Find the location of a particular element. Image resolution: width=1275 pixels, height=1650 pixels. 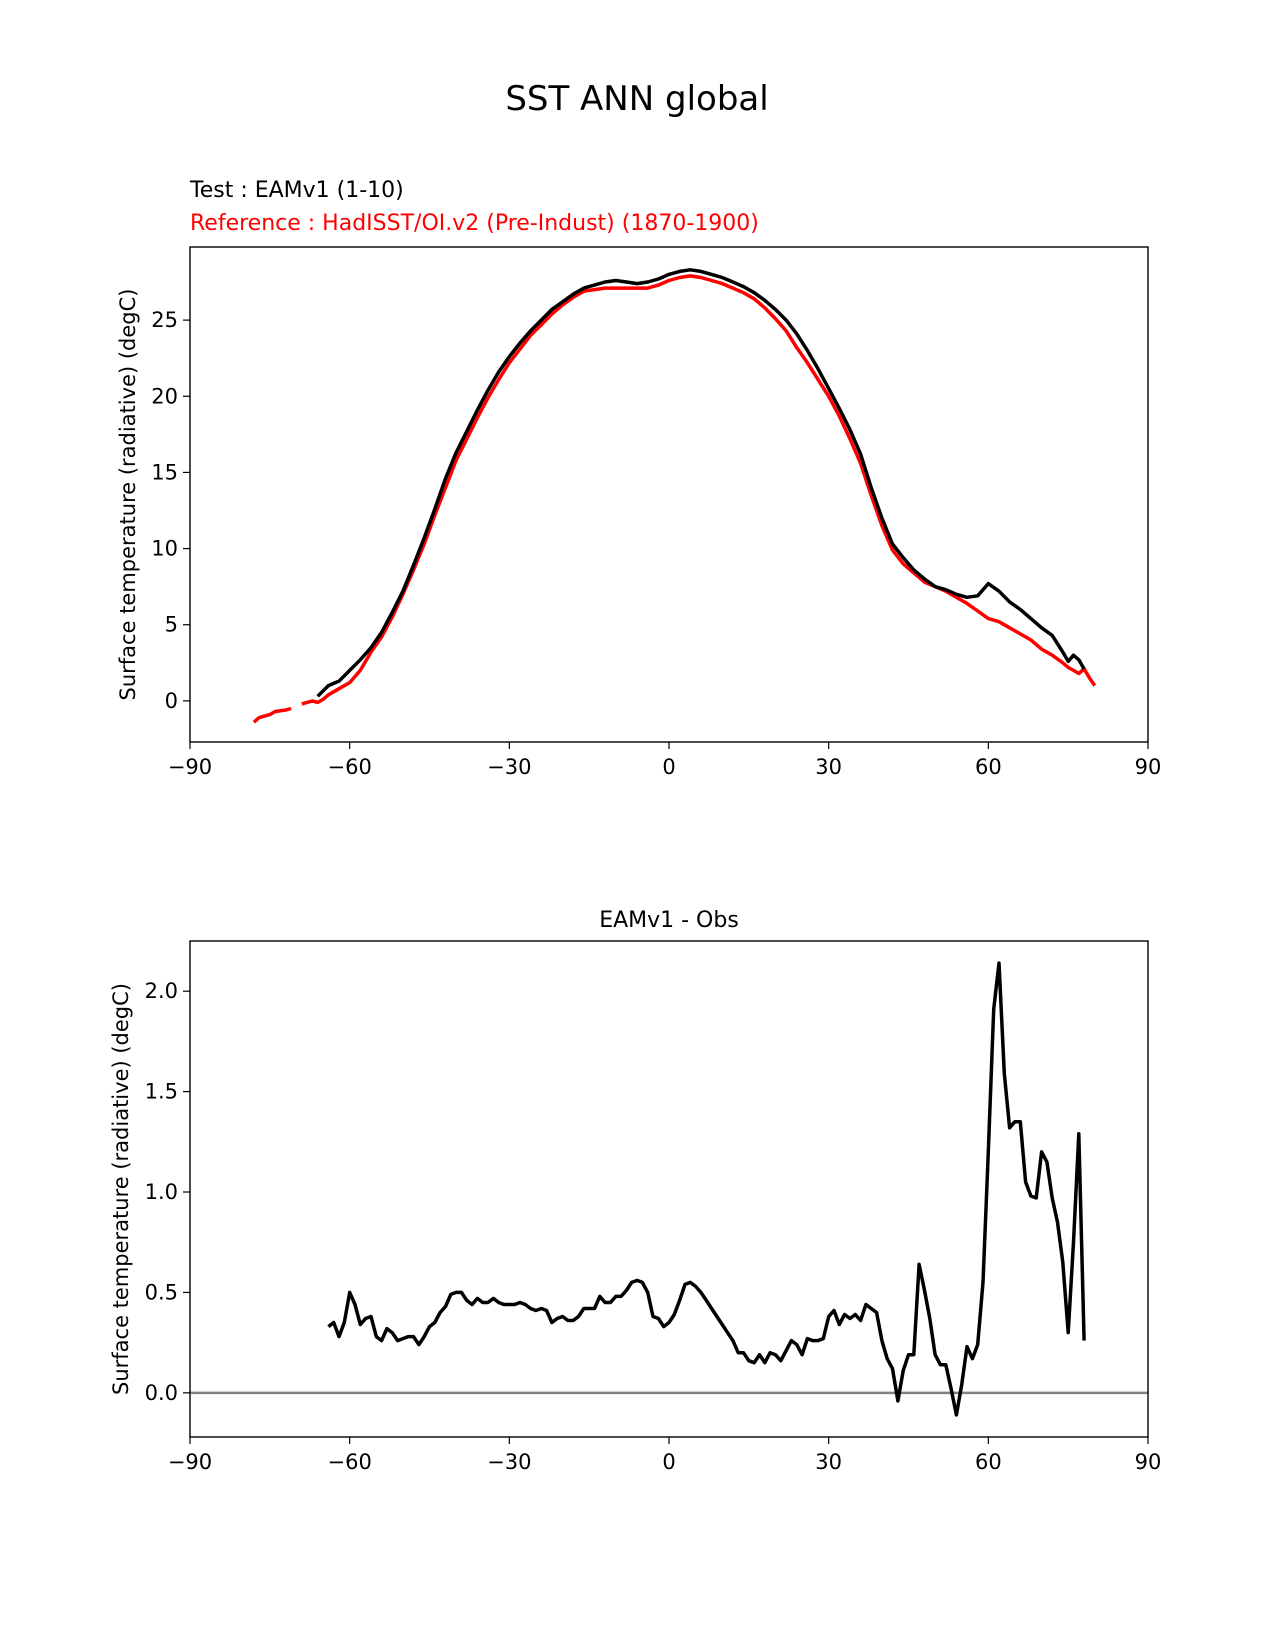

y-tick-label: 0.0 is located at coordinates (161, 1393).